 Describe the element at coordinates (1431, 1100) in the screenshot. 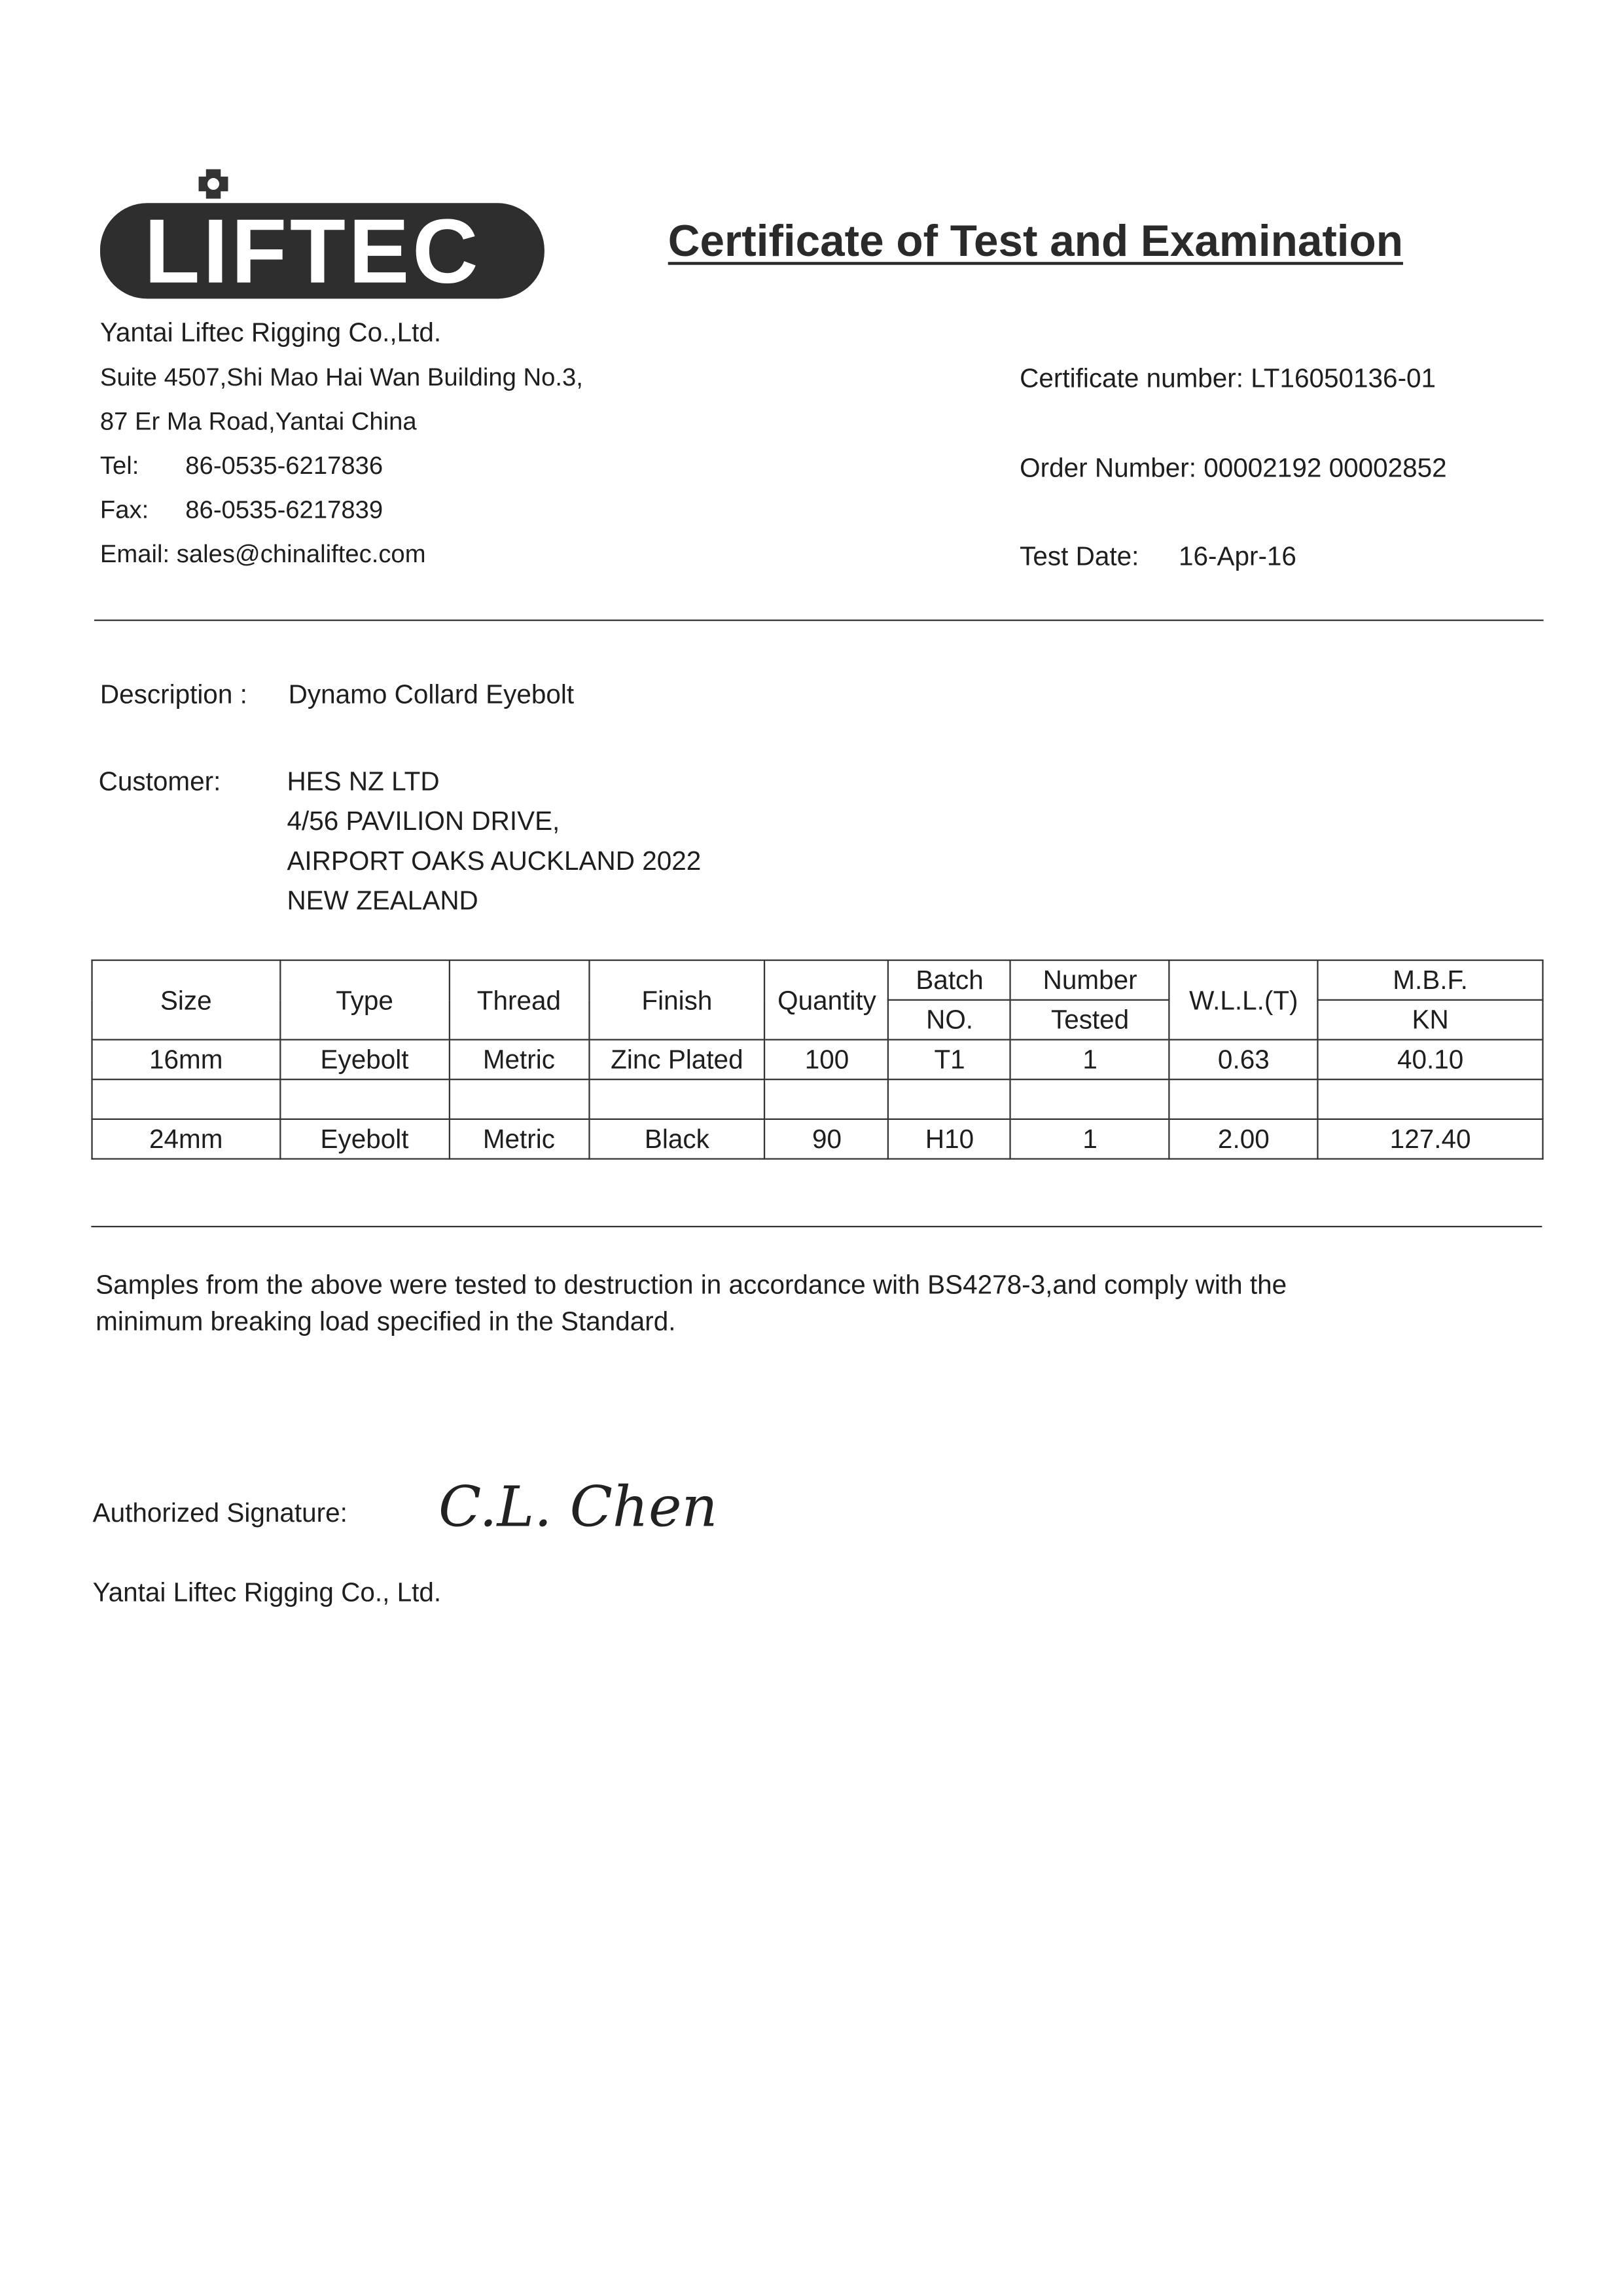

I see `cell-mbf` at that location.